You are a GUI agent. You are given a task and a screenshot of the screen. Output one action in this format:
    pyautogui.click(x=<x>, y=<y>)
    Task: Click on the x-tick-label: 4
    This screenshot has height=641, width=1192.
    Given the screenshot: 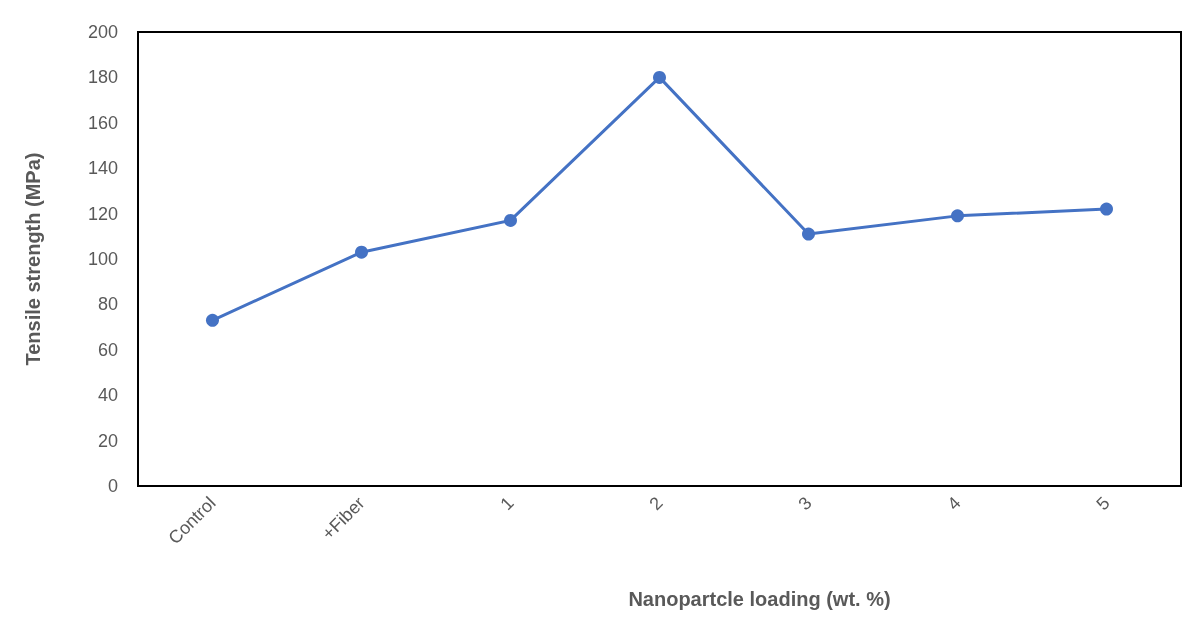 What is the action you would take?
    pyautogui.click(x=954, y=503)
    